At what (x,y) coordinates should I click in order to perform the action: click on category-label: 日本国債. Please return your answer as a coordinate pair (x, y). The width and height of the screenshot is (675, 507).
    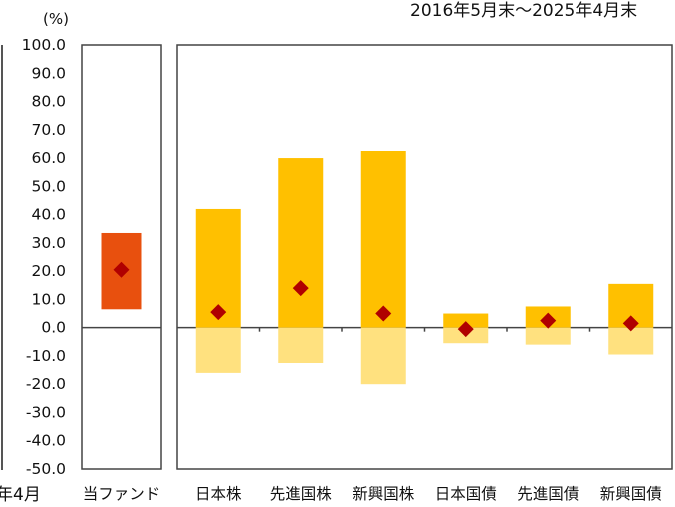
    Looking at the image, I should click on (466, 494).